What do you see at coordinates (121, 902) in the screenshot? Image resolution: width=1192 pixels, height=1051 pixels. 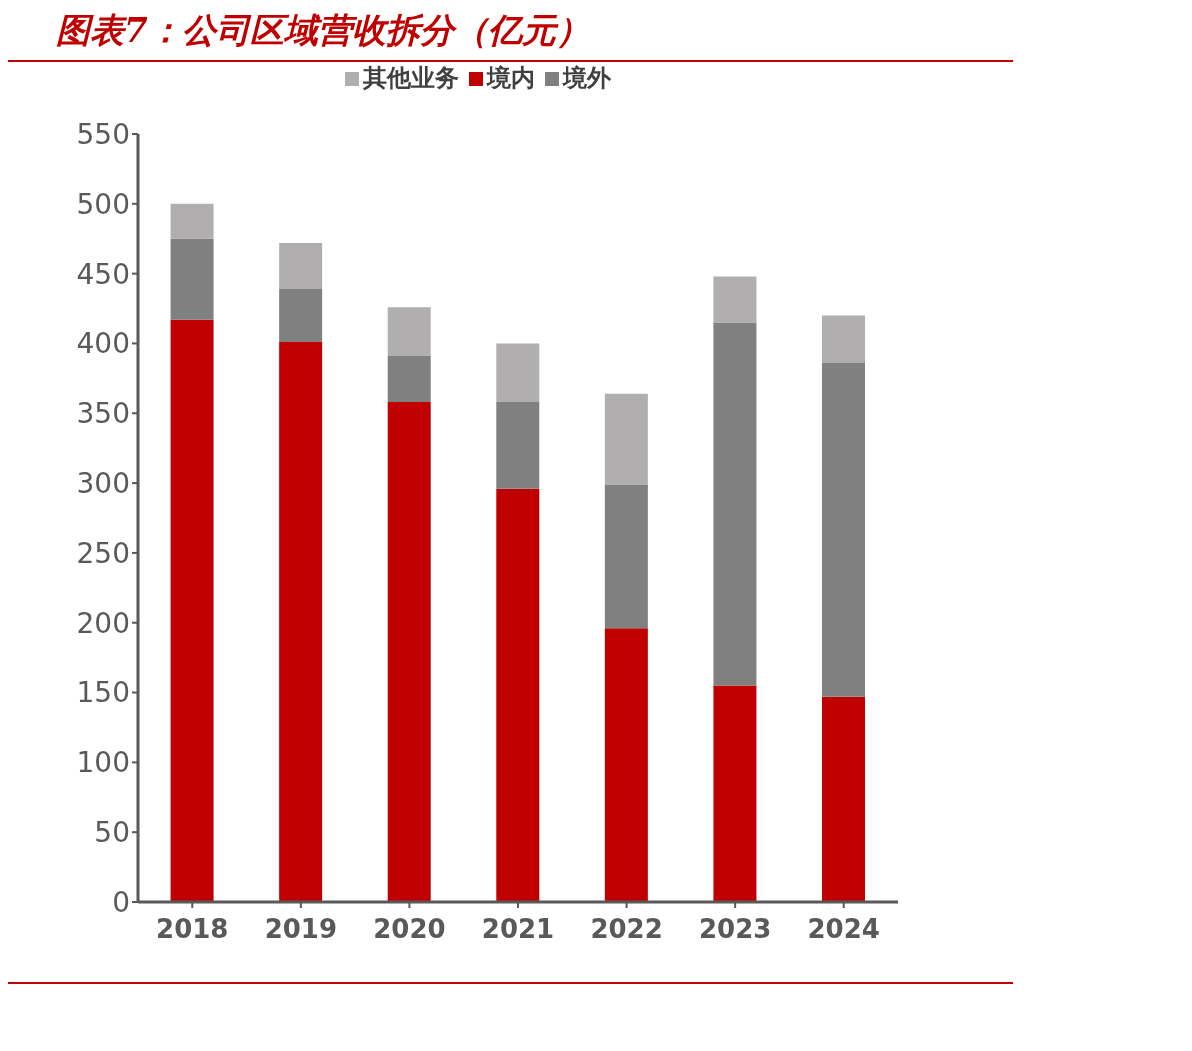 I see `y-tick-label: 0` at bounding box center [121, 902].